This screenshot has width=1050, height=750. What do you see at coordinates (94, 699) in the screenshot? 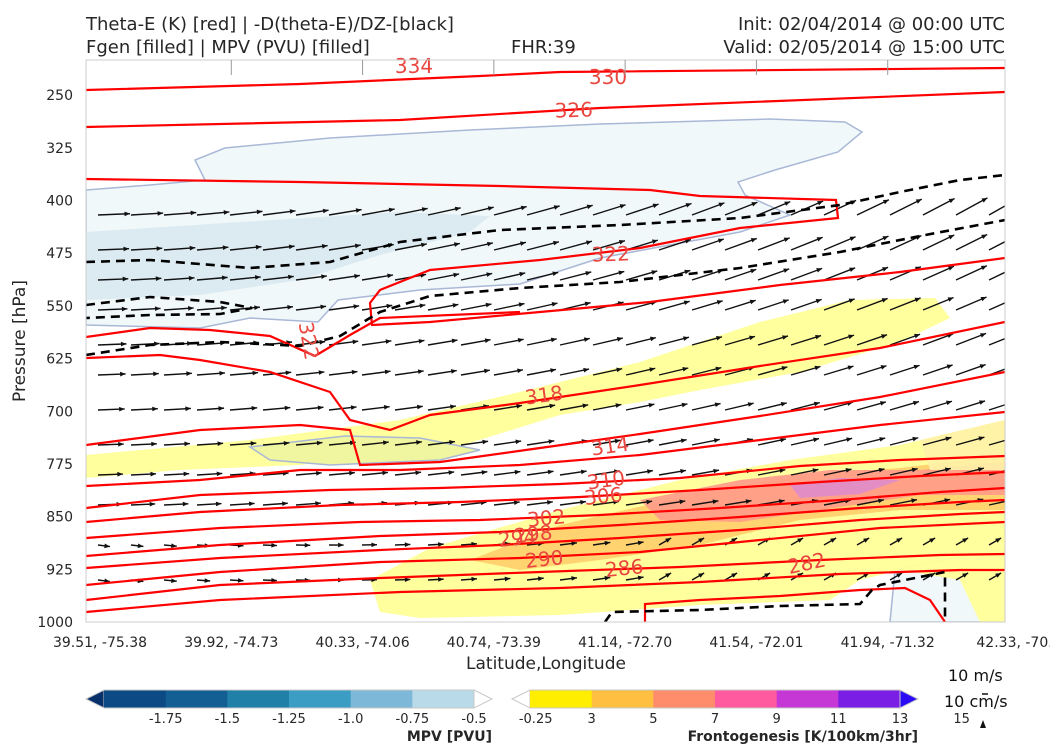
I see `mpv-colorbar-end-left` at bounding box center [94, 699].